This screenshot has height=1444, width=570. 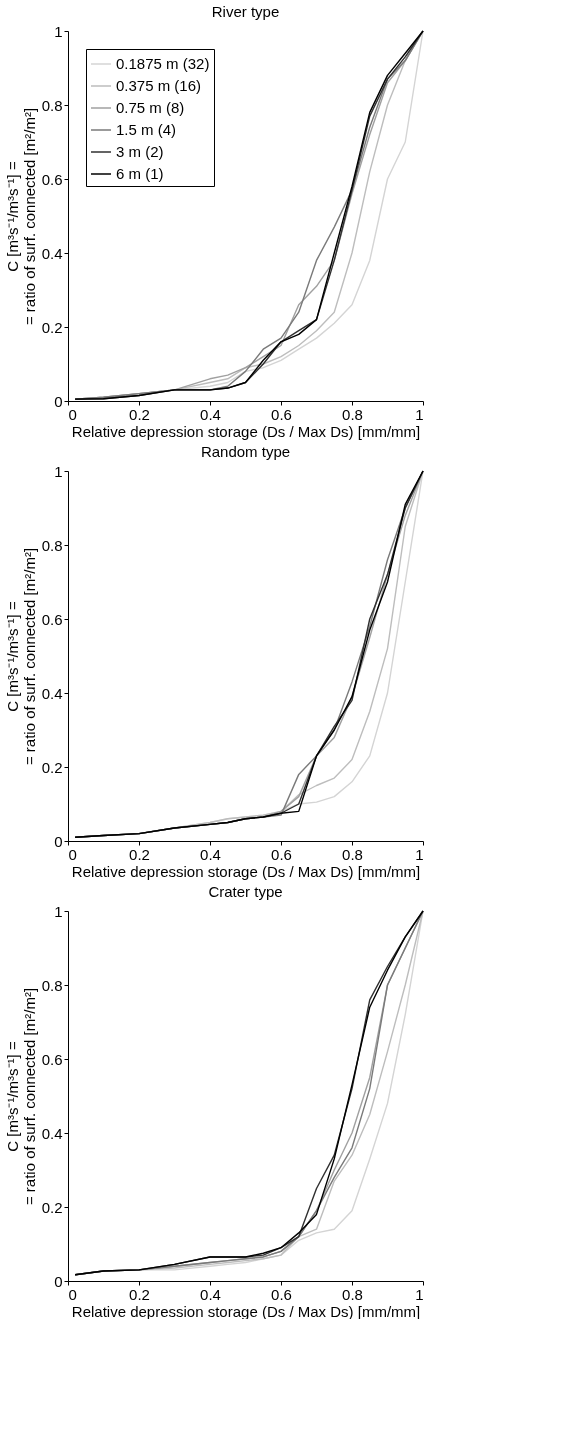 What do you see at coordinates (245, 451) in the screenshot?
I see `chart-title: Random type` at bounding box center [245, 451].